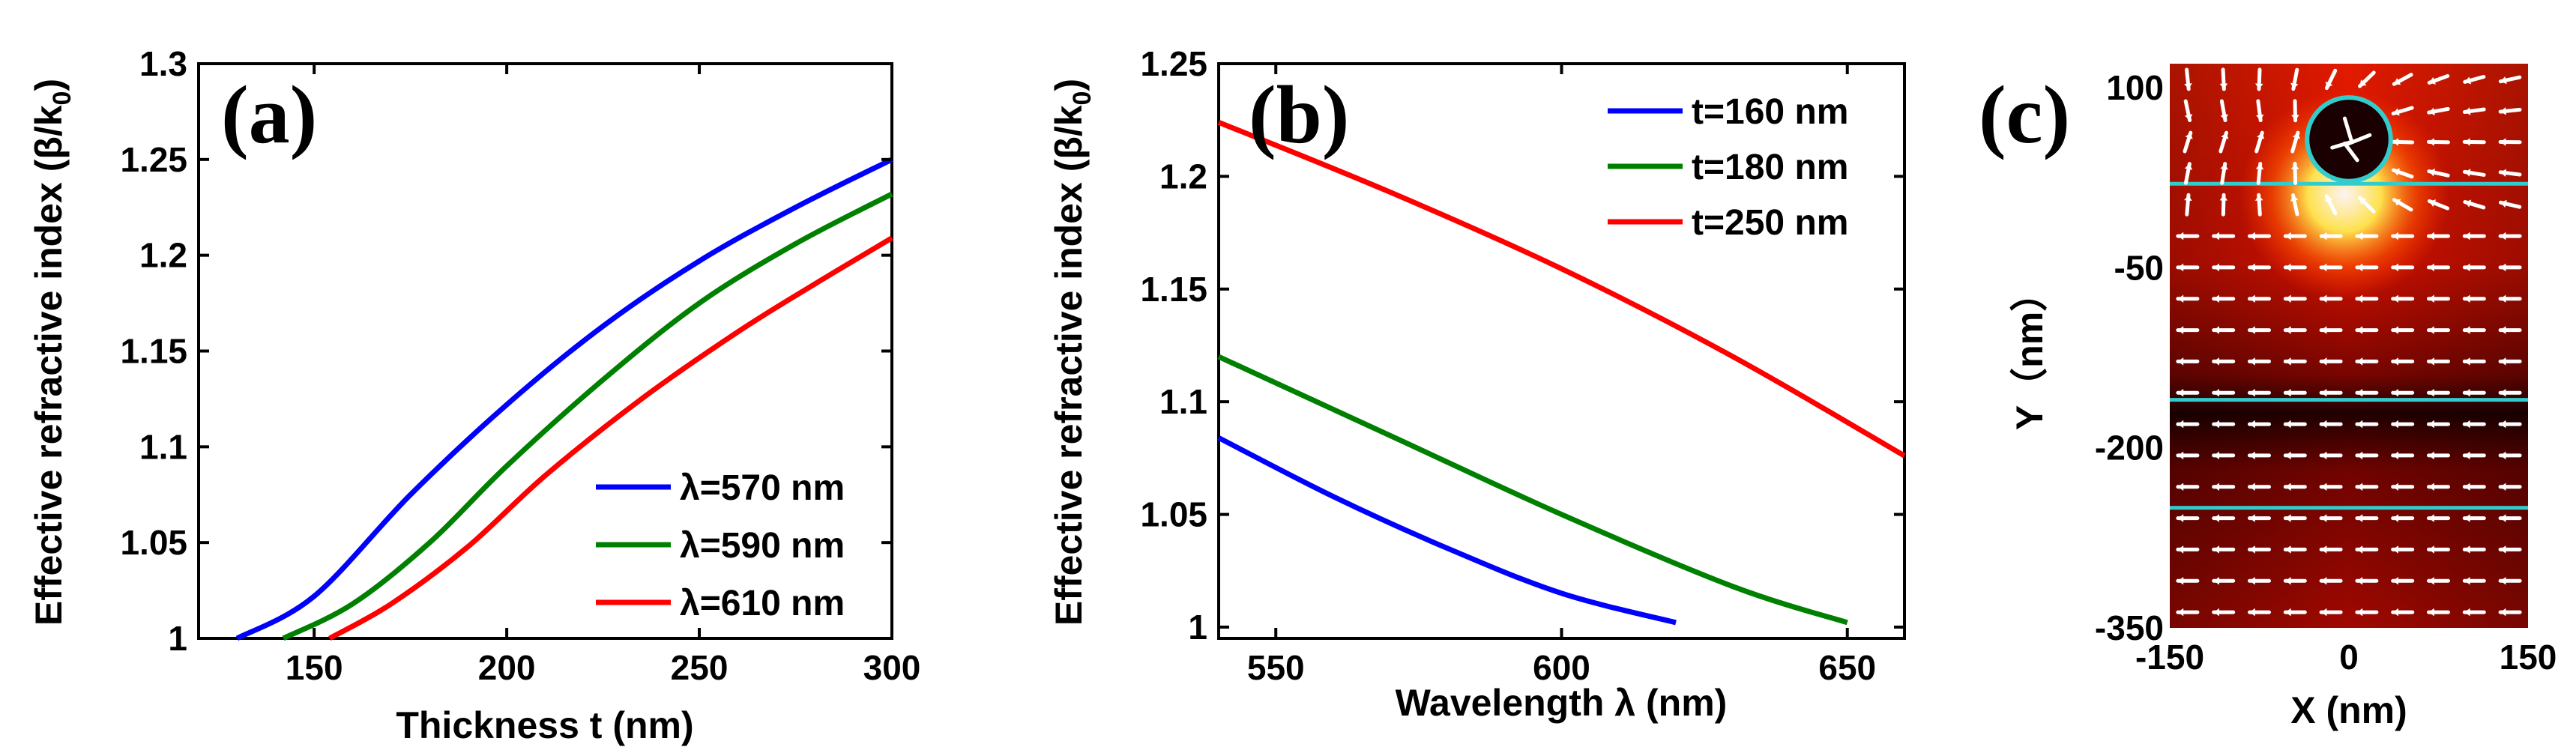  Describe the element at coordinates (892, 667) in the screenshot. I see `x-tick-label: 300` at that location.